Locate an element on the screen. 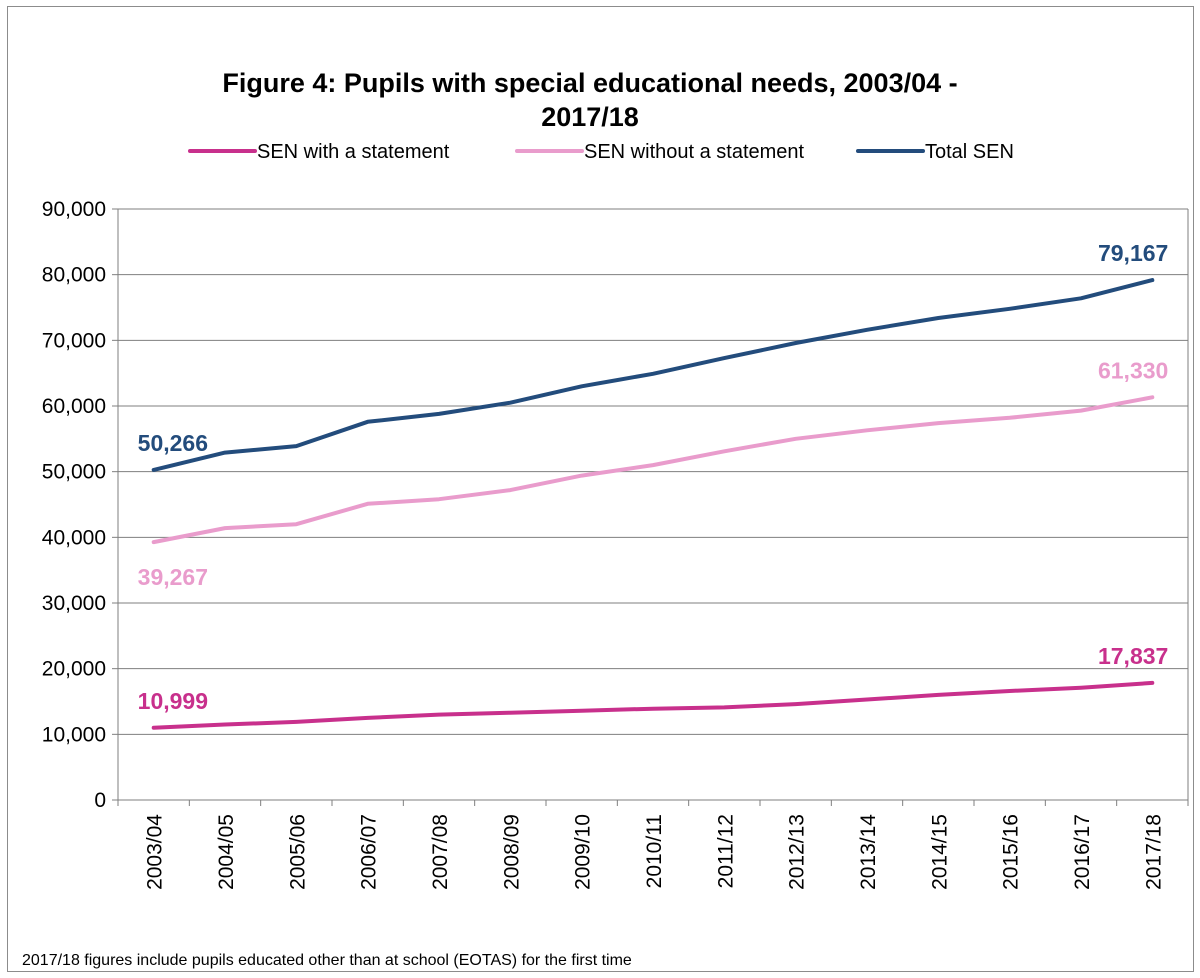 Image resolution: width=1200 pixels, height=978 pixels. x-tick-label: 2011/12 is located at coordinates (725, 851).